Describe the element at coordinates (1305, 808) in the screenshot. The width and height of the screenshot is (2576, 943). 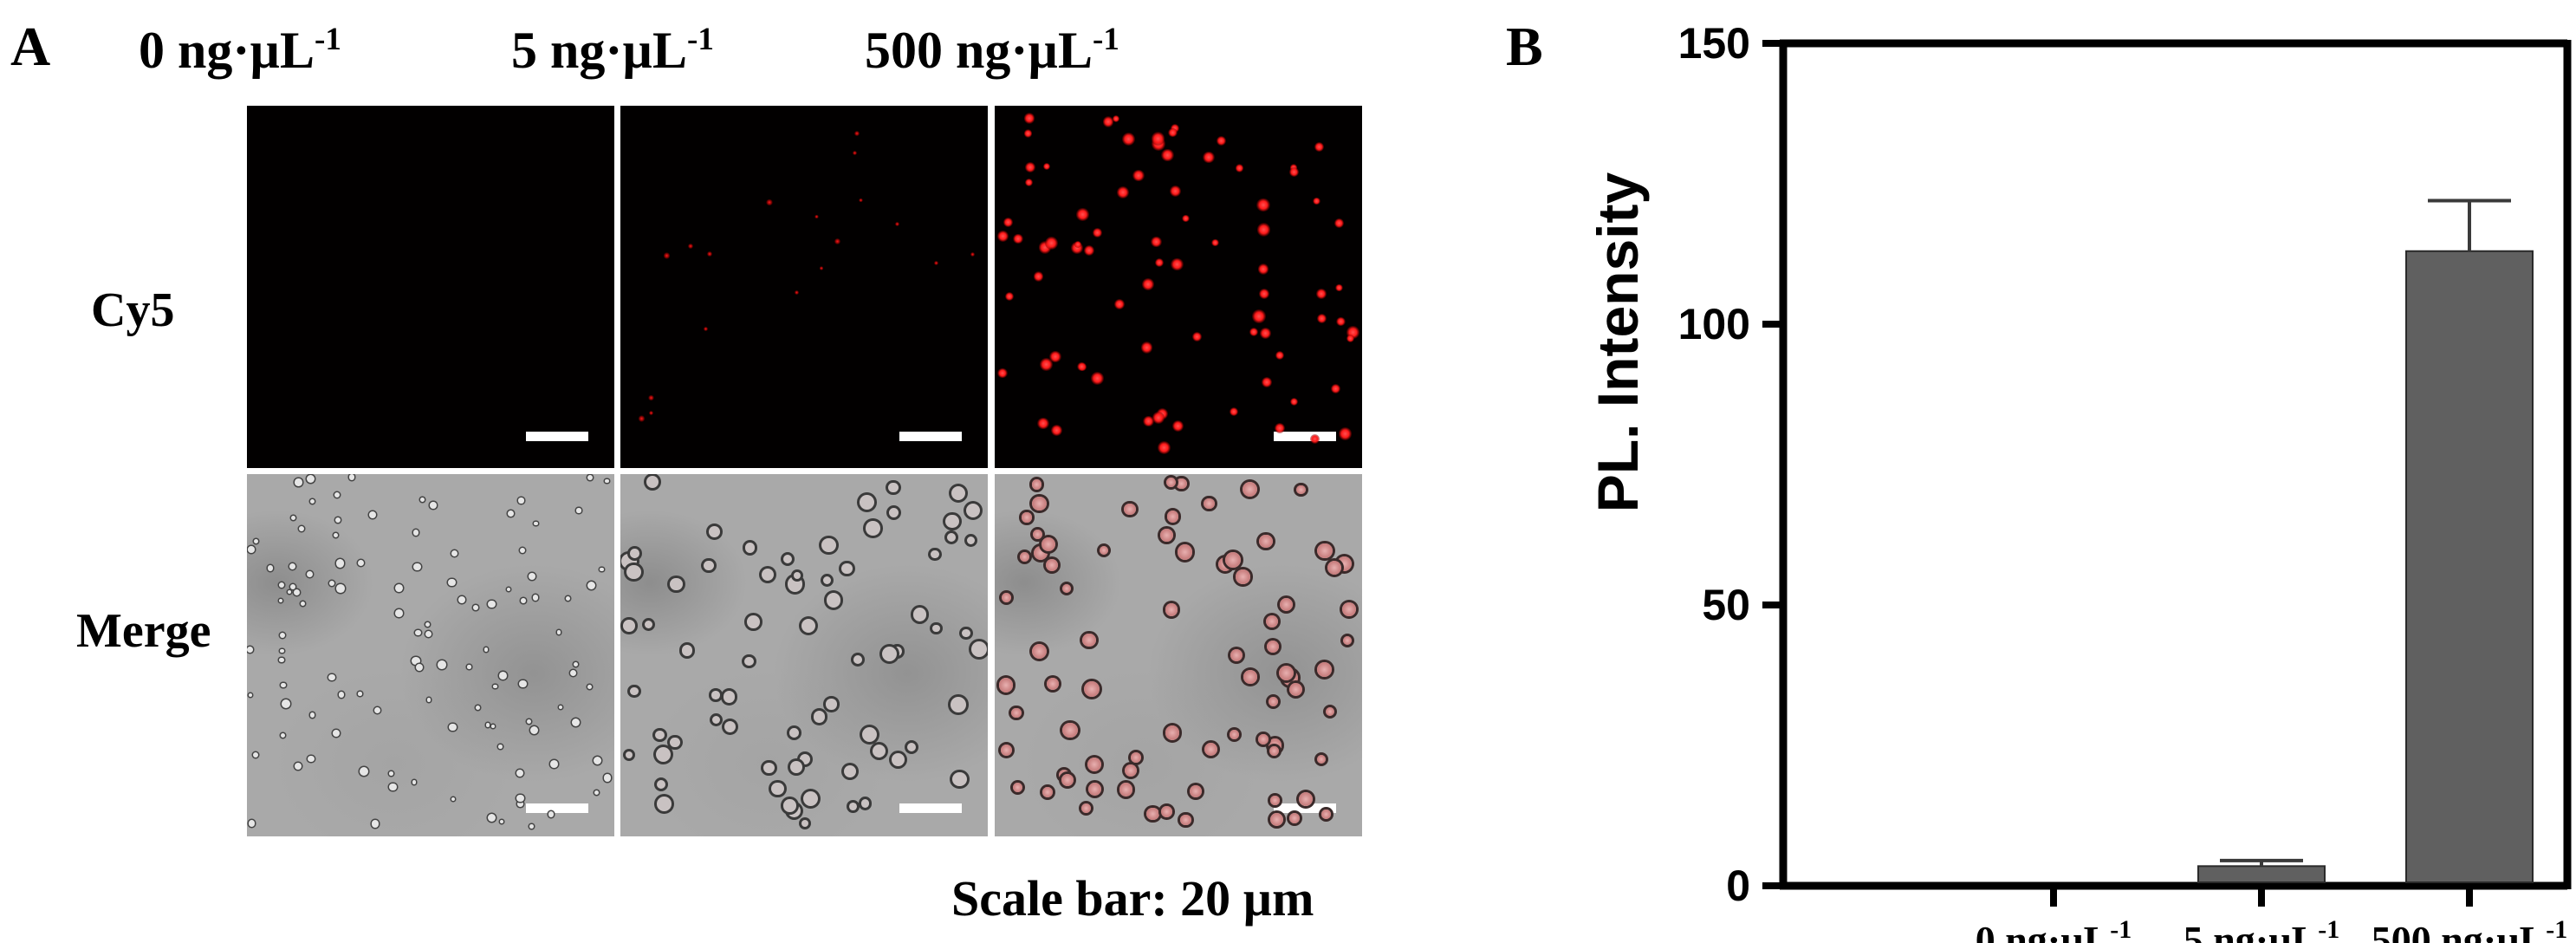
I see `scale-bar` at that location.